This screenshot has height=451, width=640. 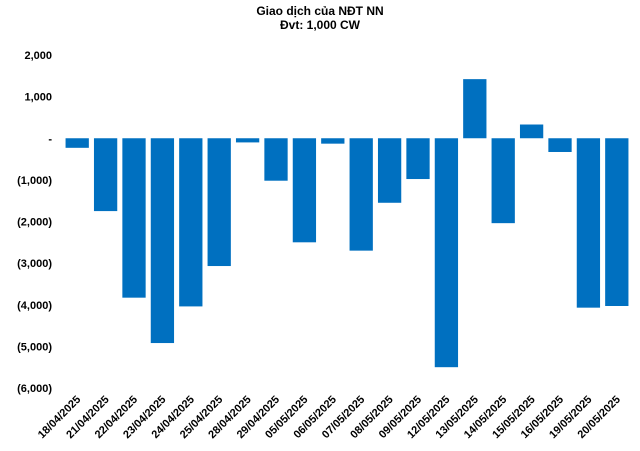 I want to click on y-tick-label: 1,000, so click(x=38, y=98).